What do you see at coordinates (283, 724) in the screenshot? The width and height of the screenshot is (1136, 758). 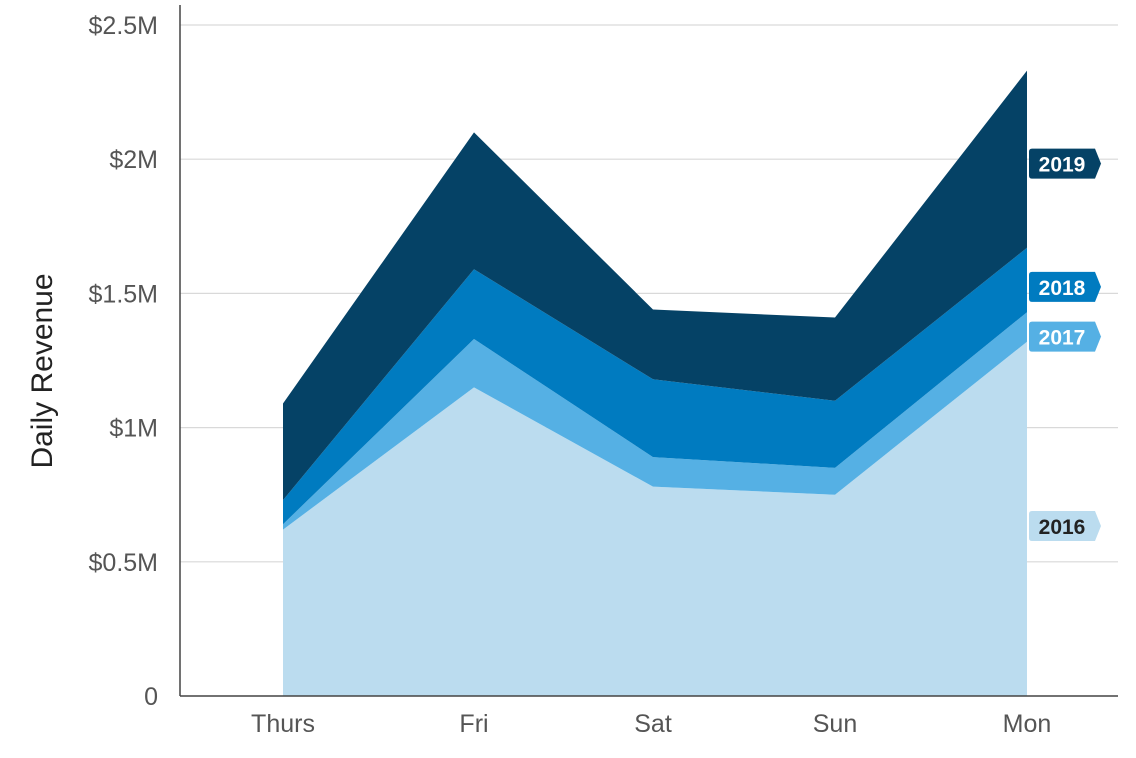 I see `x-tick-label: Thurs` at bounding box center [283, 724].